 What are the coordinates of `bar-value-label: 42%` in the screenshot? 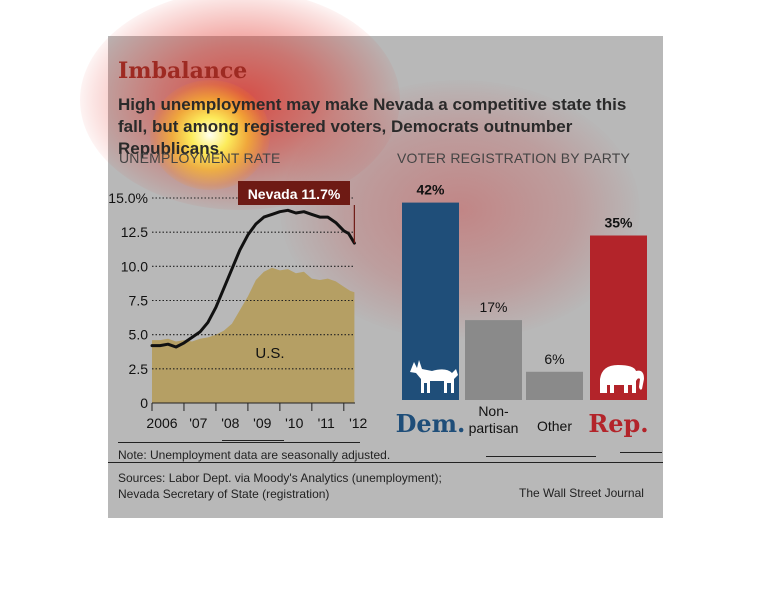 It's located at (430, 190).